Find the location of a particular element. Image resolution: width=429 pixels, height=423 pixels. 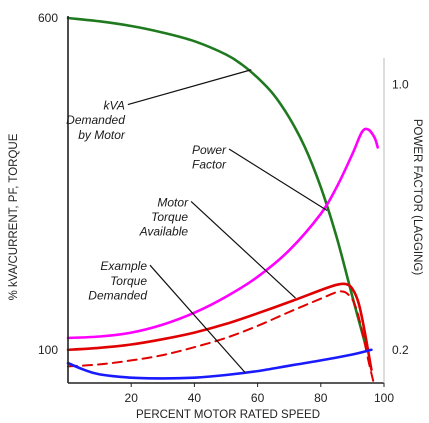

y2-tick-label: 0.2 is located at coordinates (400, 350).